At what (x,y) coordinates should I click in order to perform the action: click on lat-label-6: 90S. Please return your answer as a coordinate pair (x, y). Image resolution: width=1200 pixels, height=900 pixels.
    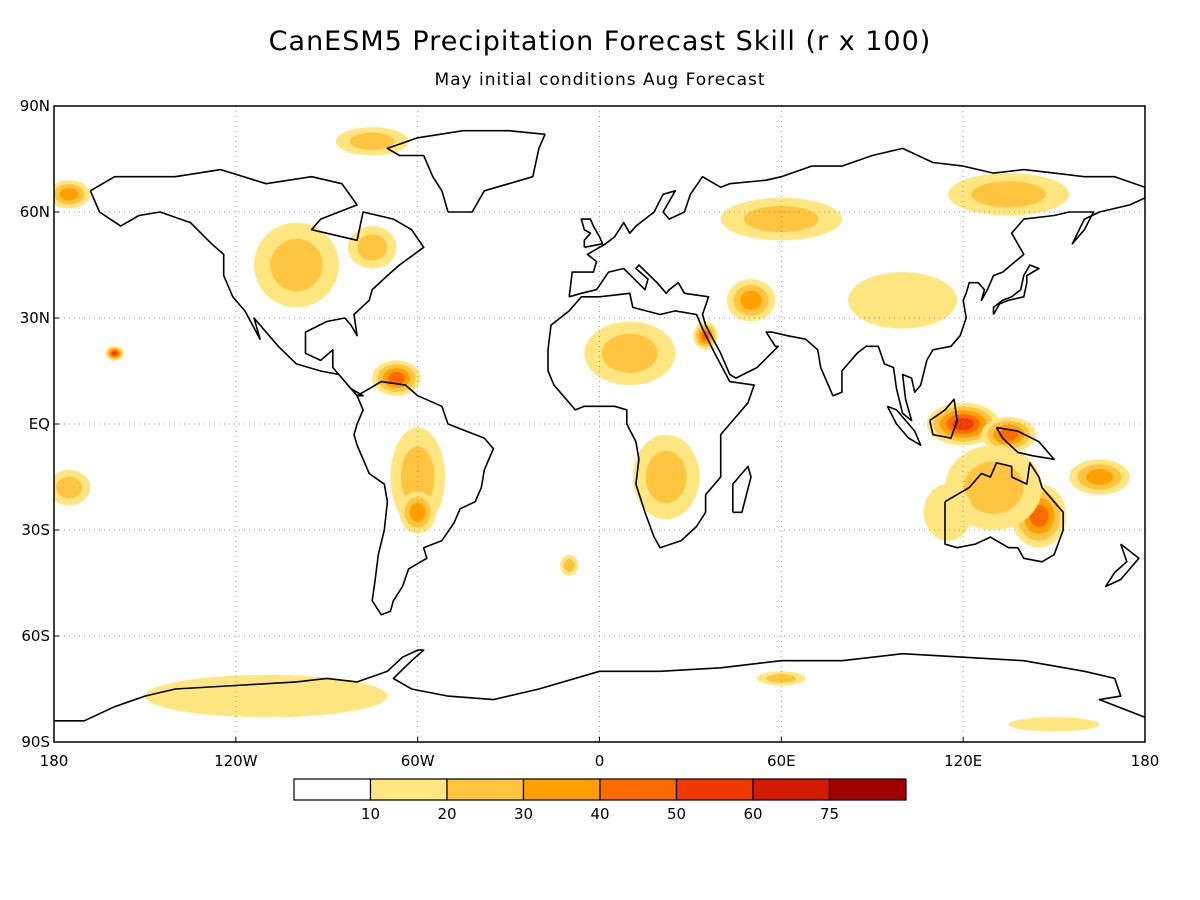
    Looking at the image, I should click on (35, 742).